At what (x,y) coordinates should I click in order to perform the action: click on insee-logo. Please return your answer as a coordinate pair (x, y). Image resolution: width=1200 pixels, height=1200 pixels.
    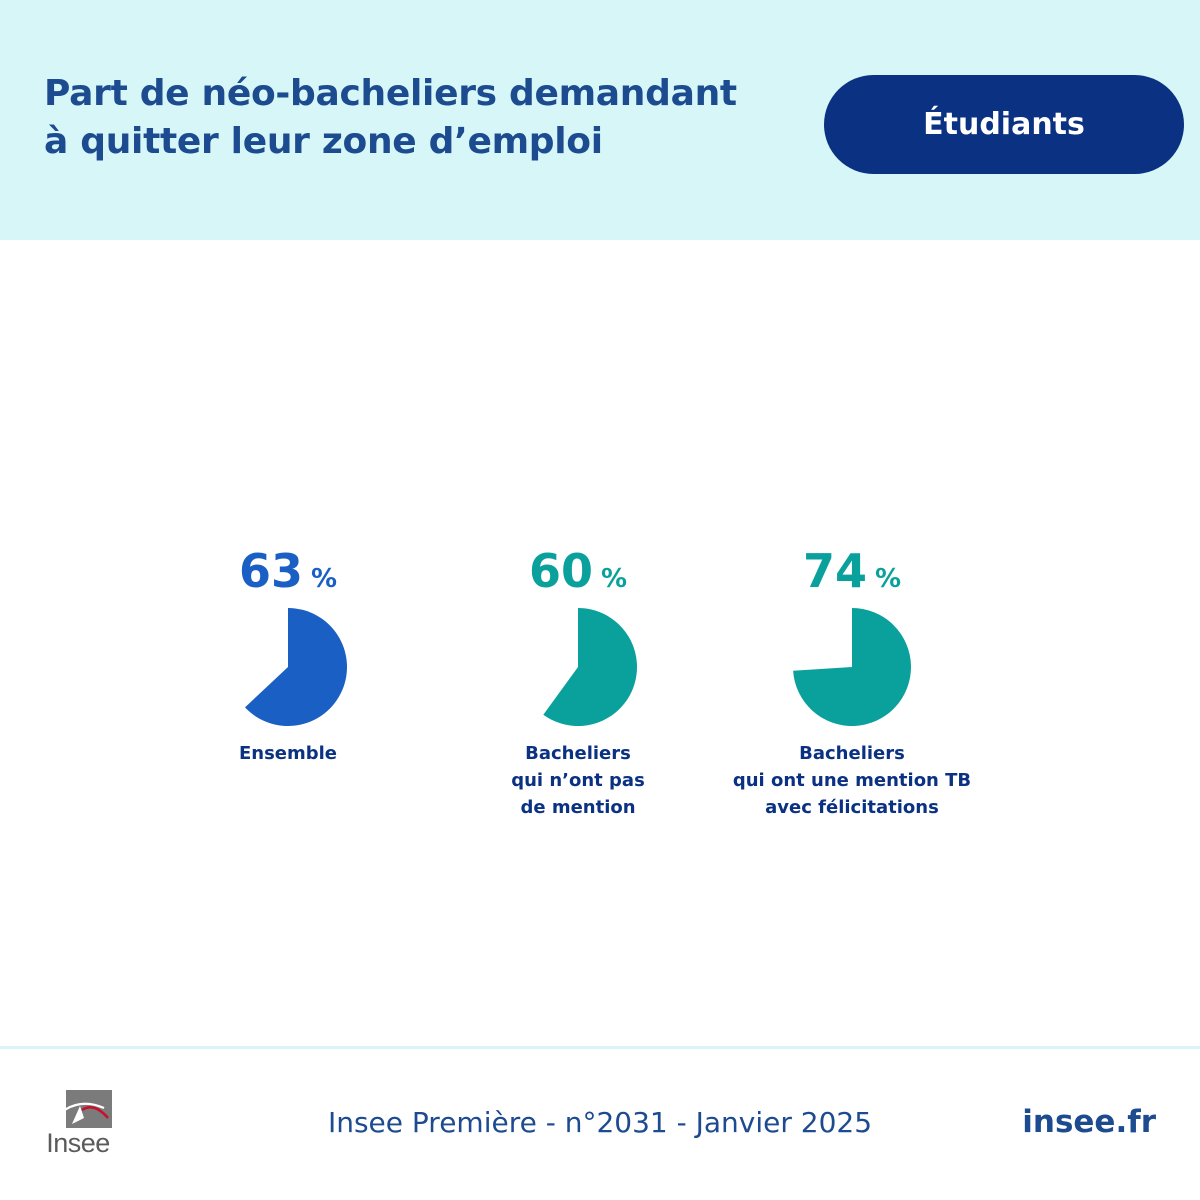
    Looking at the image, I should click on (79, 1109).